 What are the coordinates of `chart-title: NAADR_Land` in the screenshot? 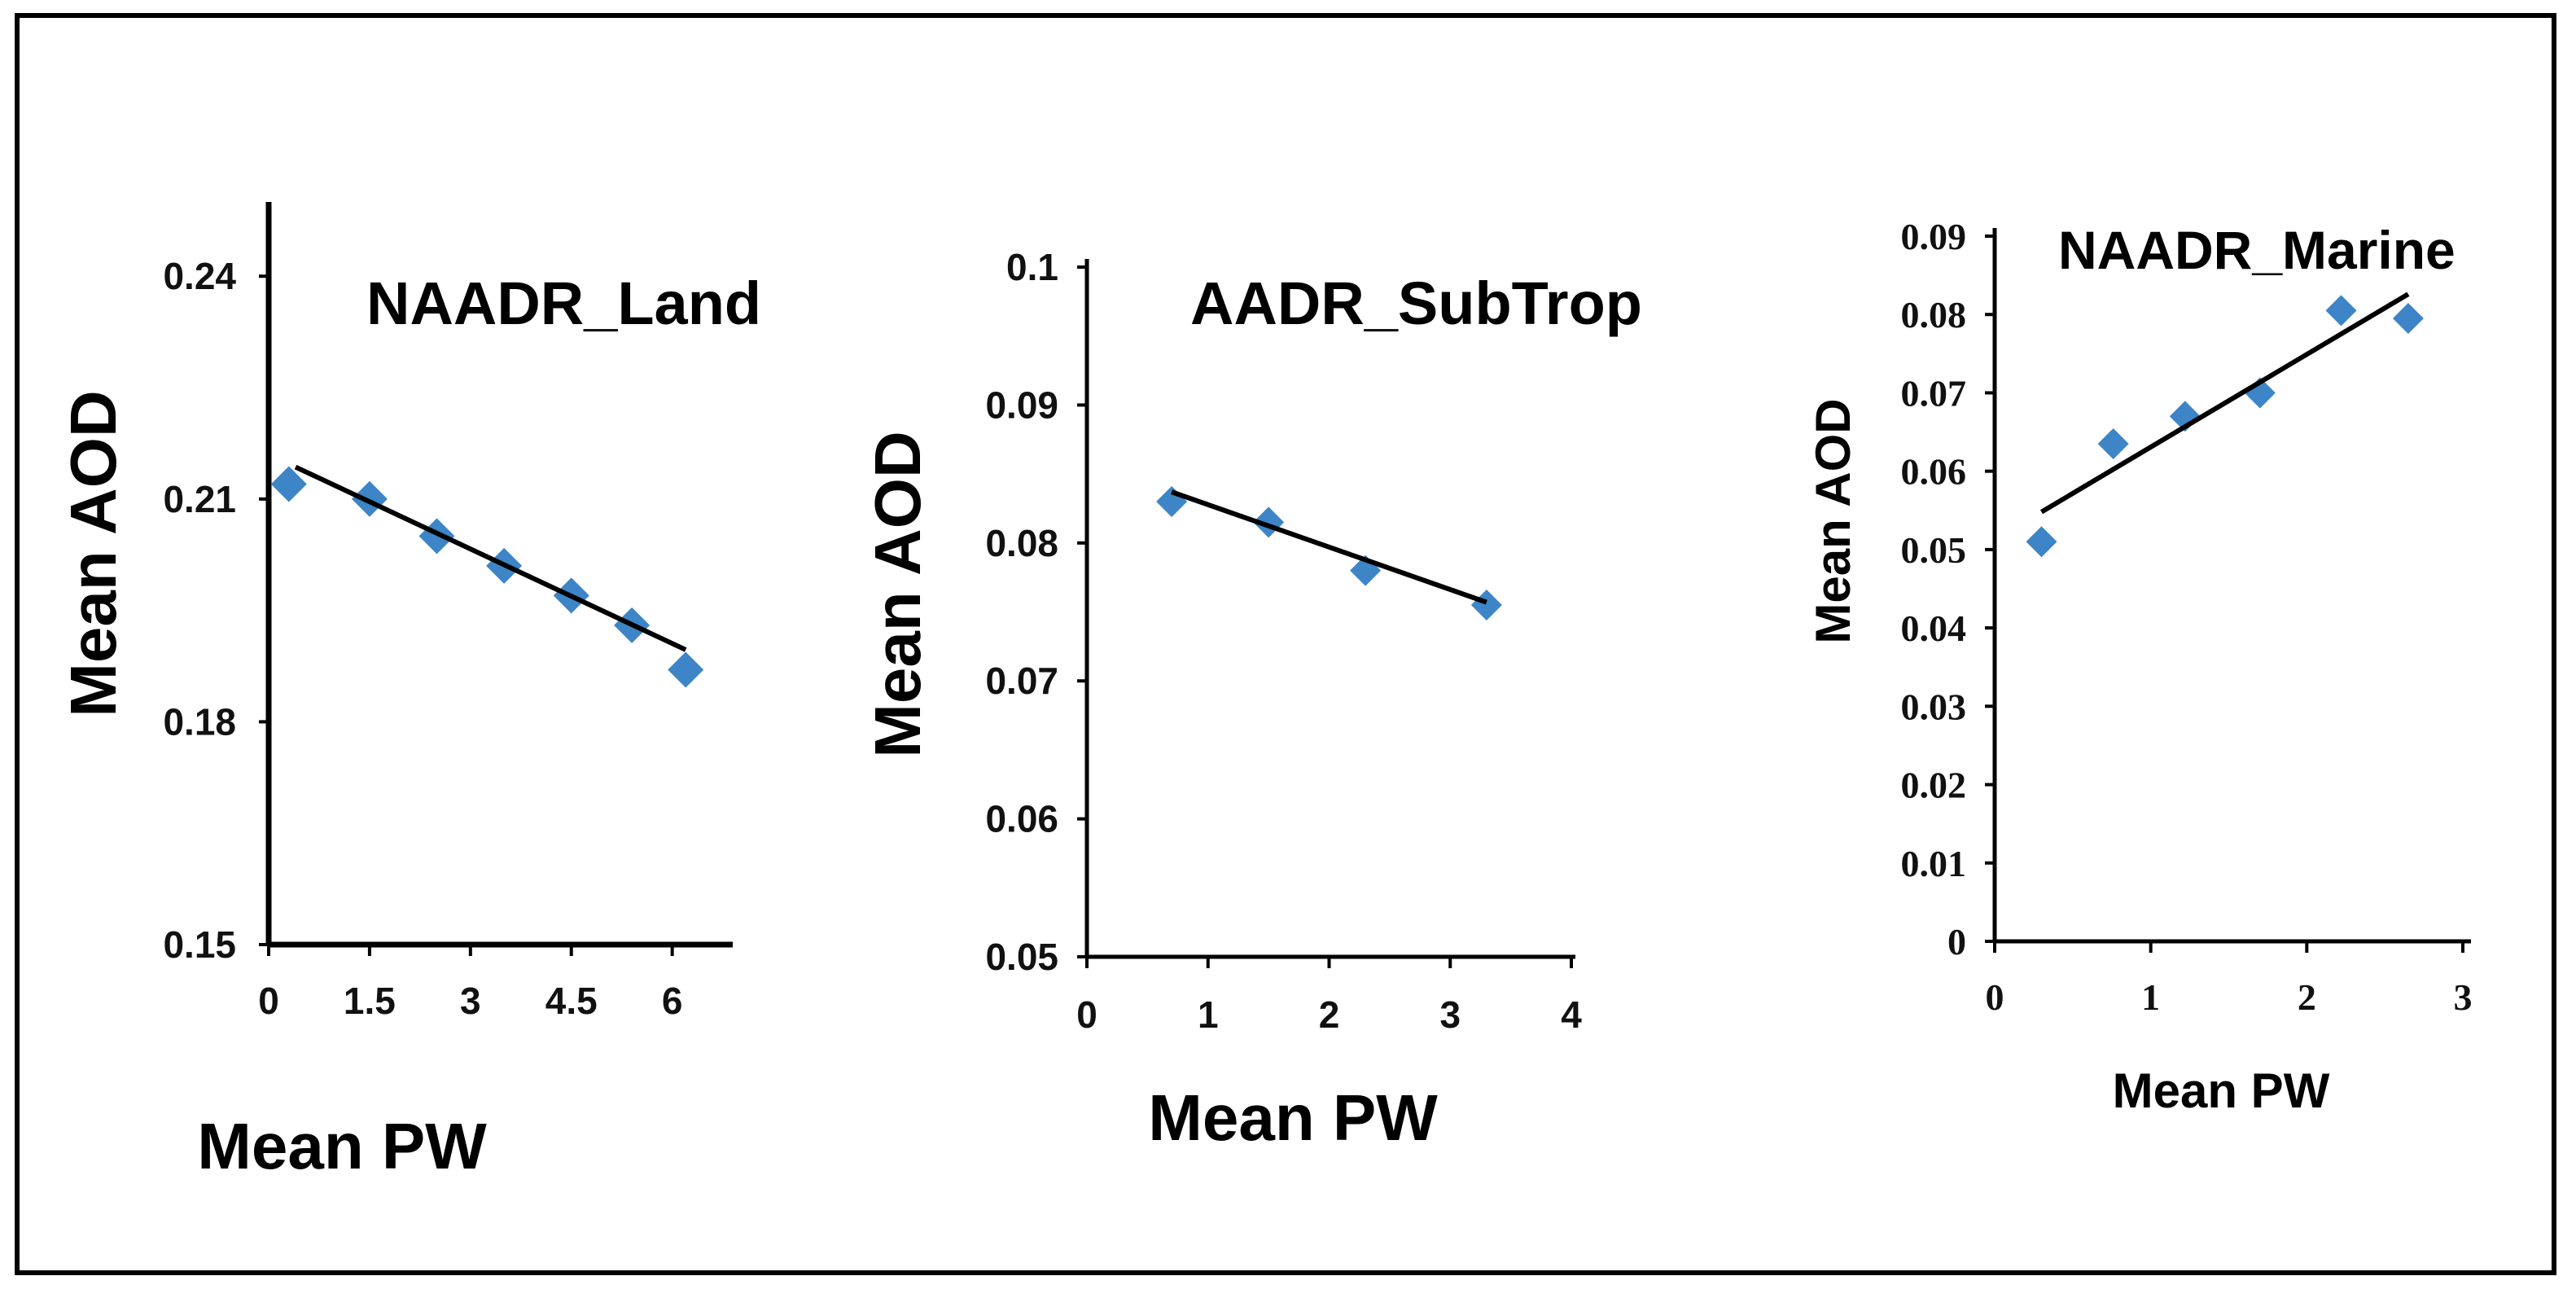 It's located at (563, 303).